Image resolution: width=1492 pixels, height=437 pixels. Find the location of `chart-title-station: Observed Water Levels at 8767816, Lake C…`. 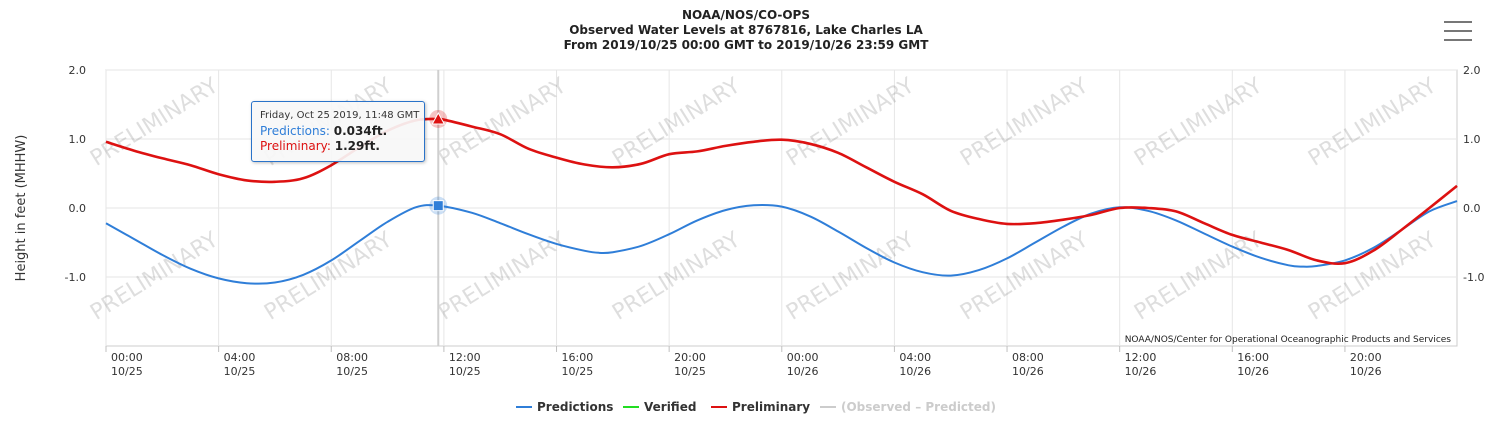

chart-title-station: Observed Water Levels at 8767816, Lake C… is located at coordinates (746, 30).